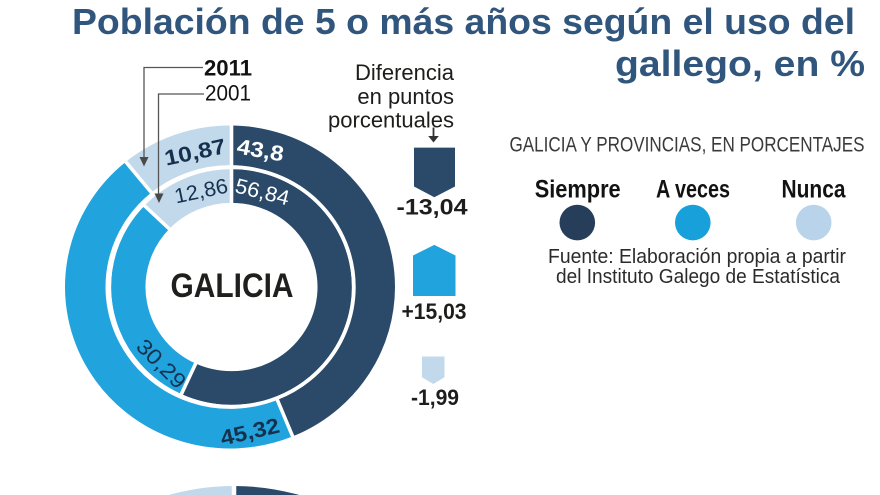 Image resolution: width=880 pixels, height=495 pixels. Describe the element at coordinates (435, 397) in the screenshot. I see `svg-text: -1,99` at that location.